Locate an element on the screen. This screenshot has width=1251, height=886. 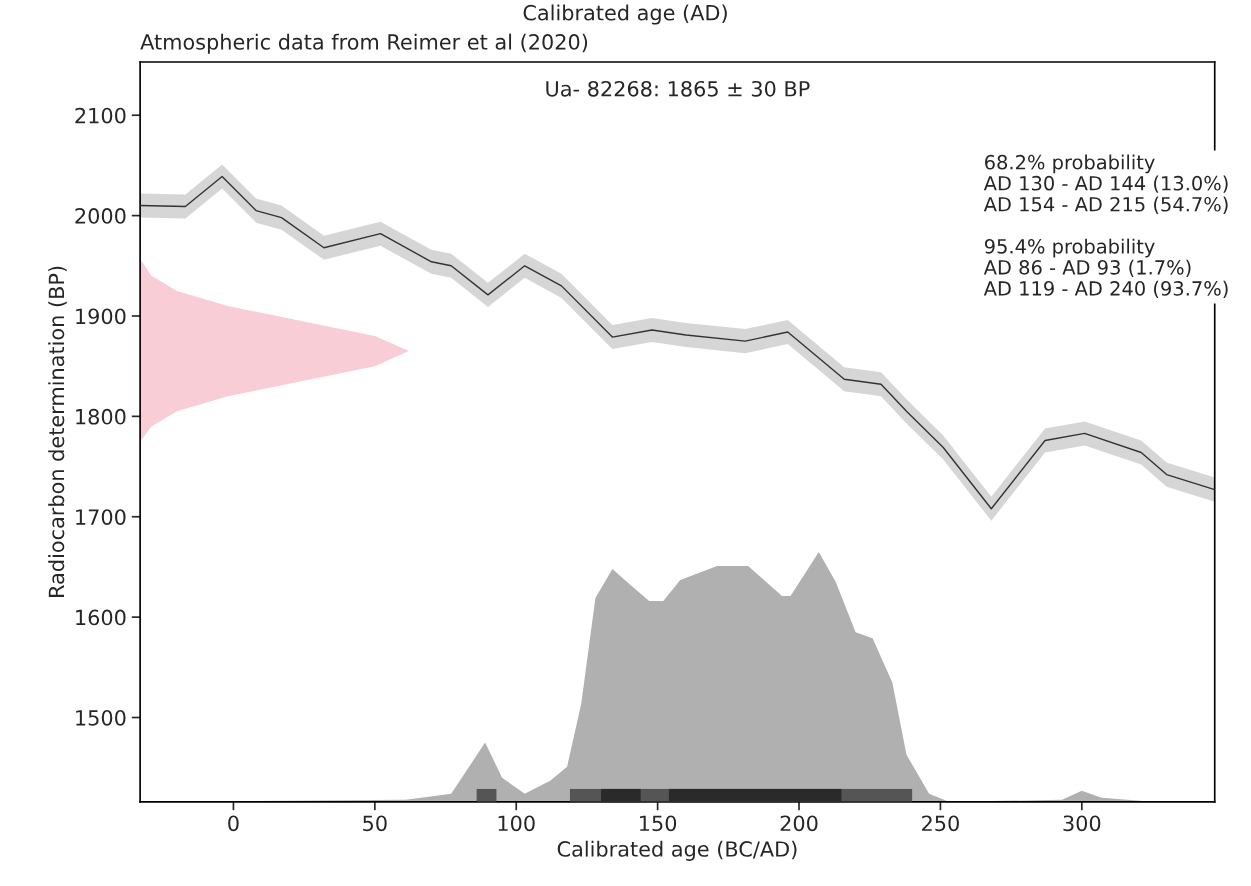
y-axis-title: Radiocarbon determination (BP) is located at coordinates (57, 431).